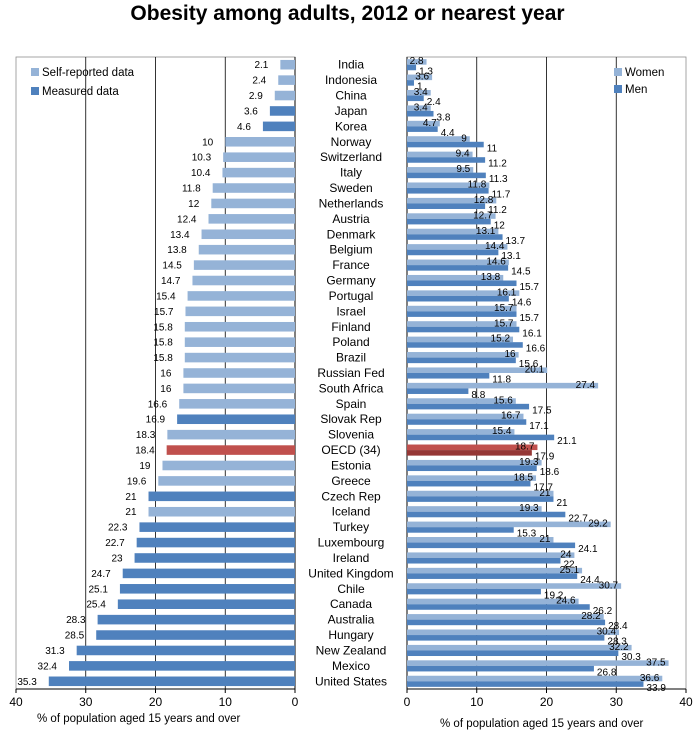 Image resolution: width=695 pixels, height=738 pixels. I want to click on men-value-label: 11.8, so click(501, 380).